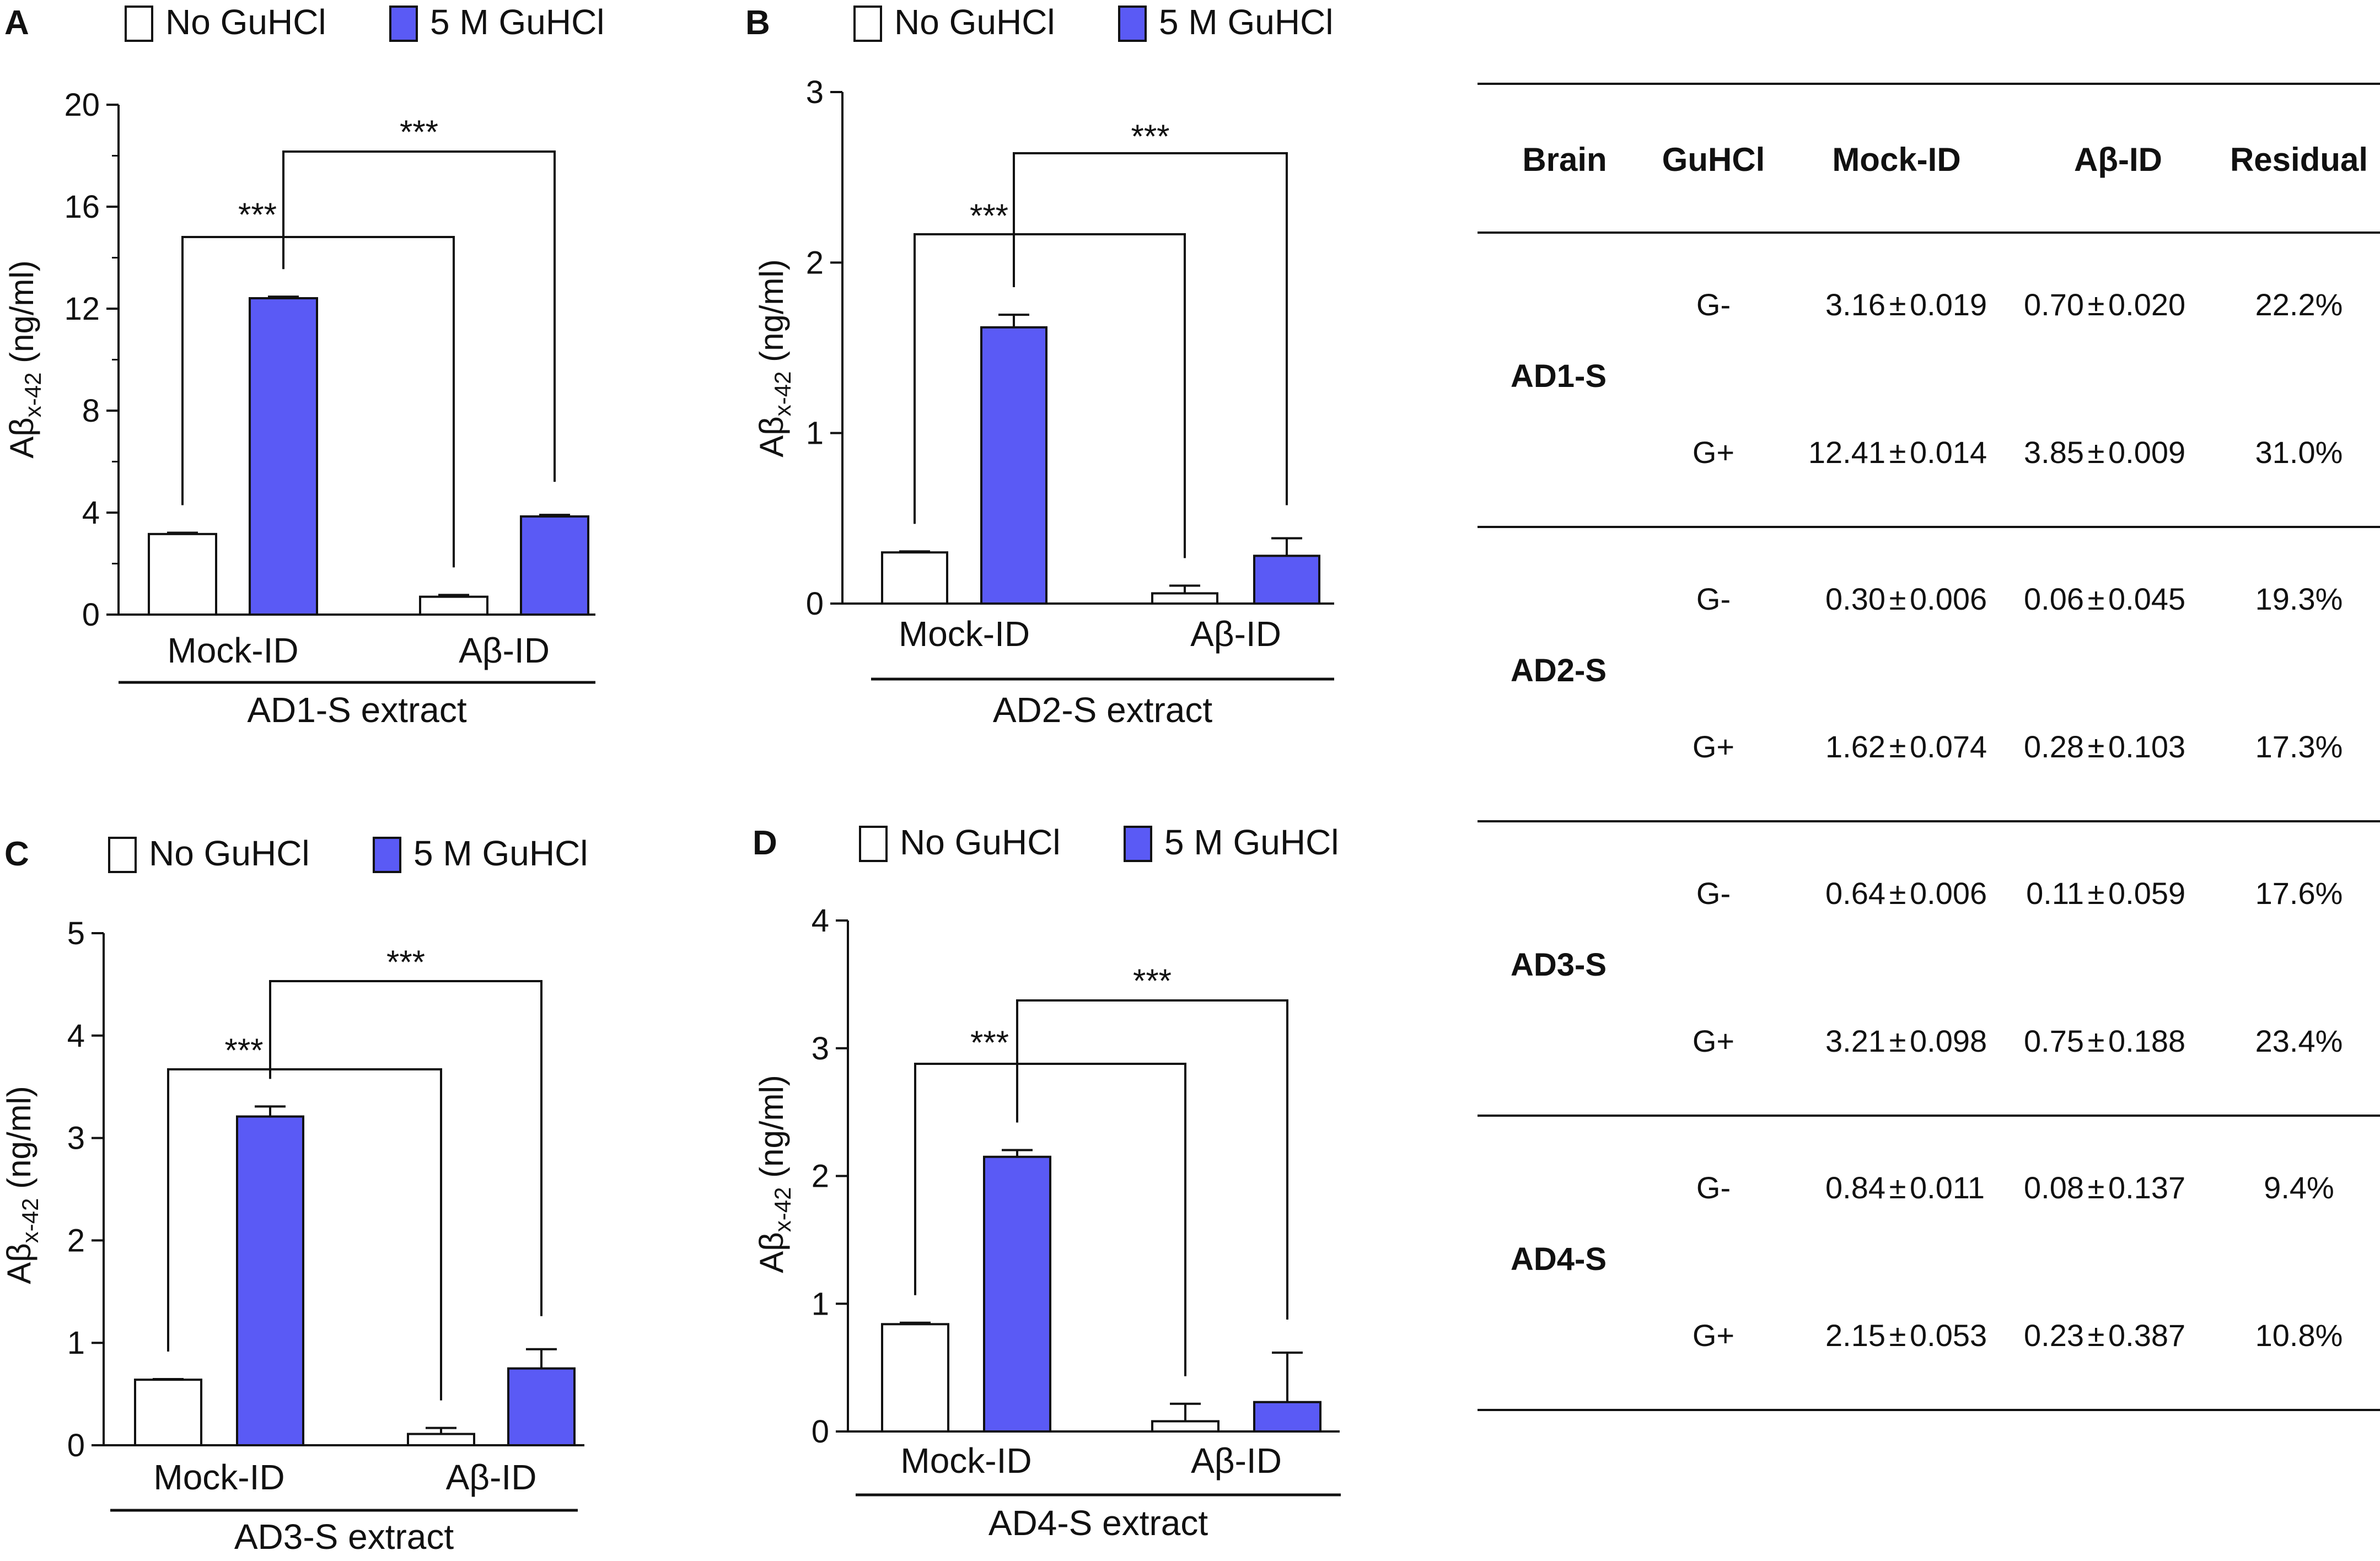 The image size is (2380, 1561). What do you see at coordinates (1559, 376) in the screenshot?
I see `table-brain-label: AD1-S` at bounding box center [1559, 376].